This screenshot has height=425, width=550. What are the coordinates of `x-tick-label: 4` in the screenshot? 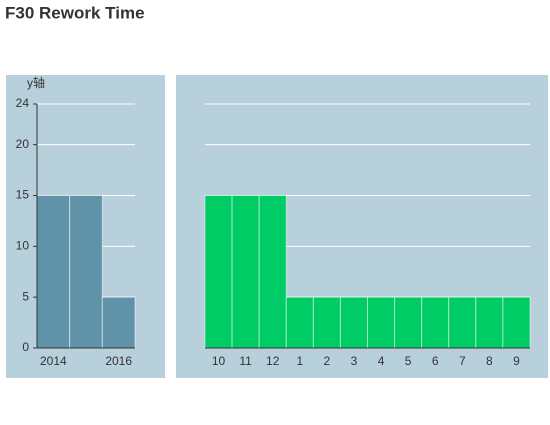 It's located at (381, 361).